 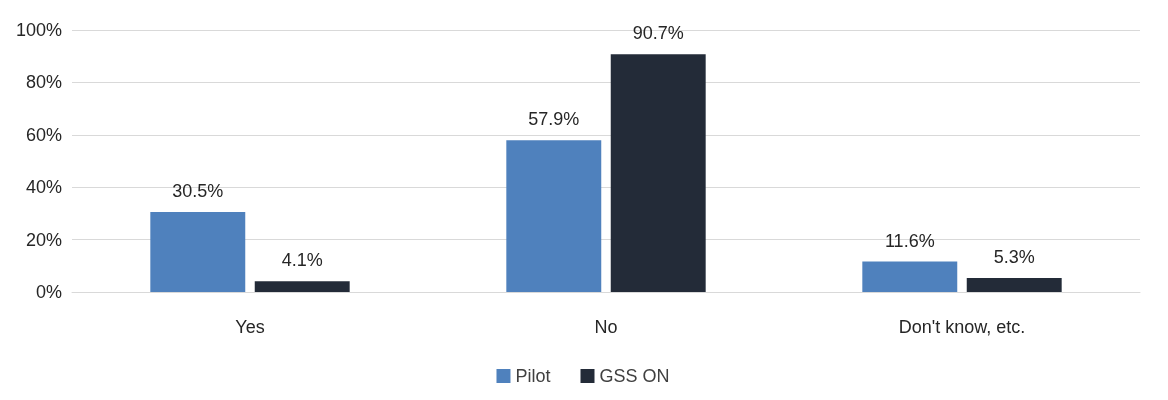 What do you see at coordinates (1014, 257) in the screenshot?
I see `data-label: 5.3%` at bounding box center [1014, 257].